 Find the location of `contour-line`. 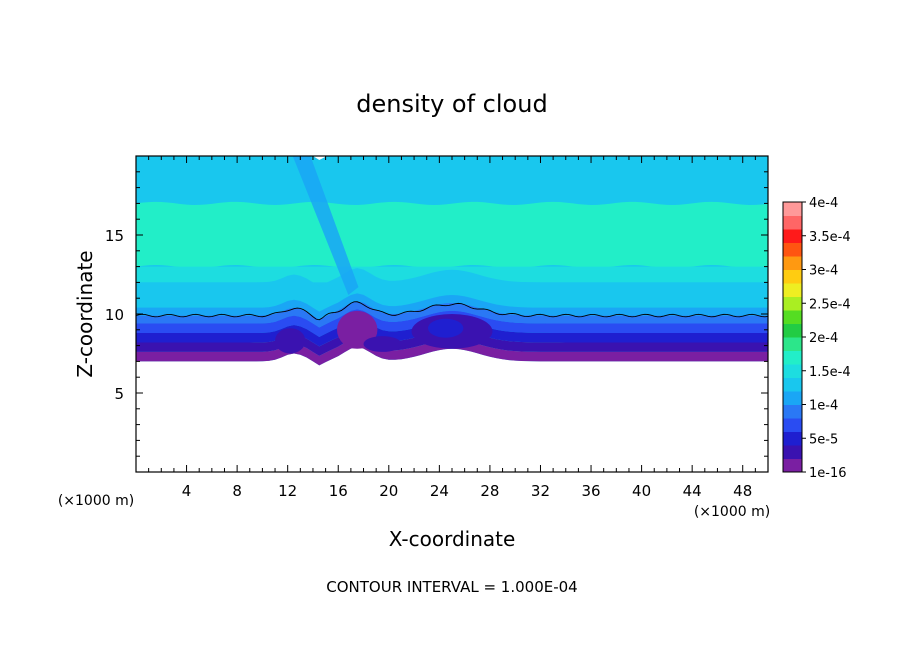

contour-line is located at coordinates (452, 311).